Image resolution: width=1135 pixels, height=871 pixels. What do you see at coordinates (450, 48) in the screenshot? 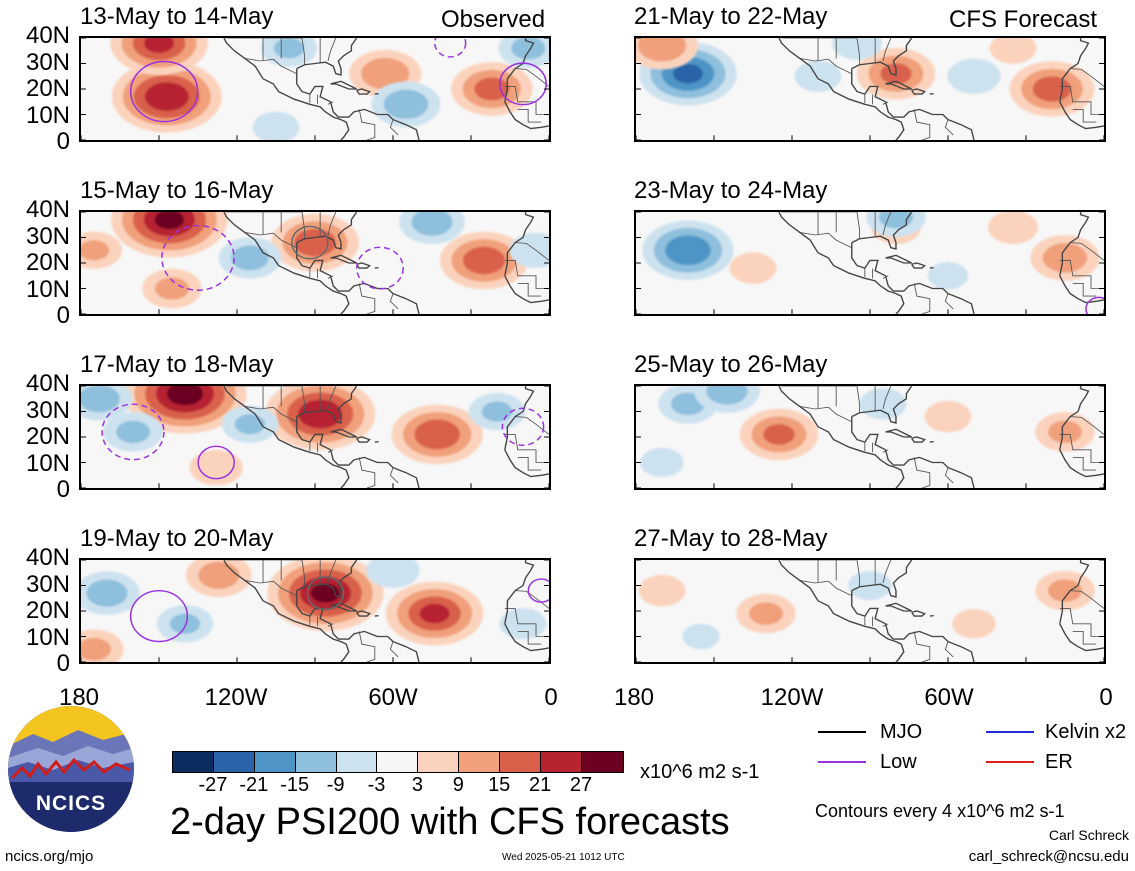
I see `low-contour` at bounding box center [450, 48].